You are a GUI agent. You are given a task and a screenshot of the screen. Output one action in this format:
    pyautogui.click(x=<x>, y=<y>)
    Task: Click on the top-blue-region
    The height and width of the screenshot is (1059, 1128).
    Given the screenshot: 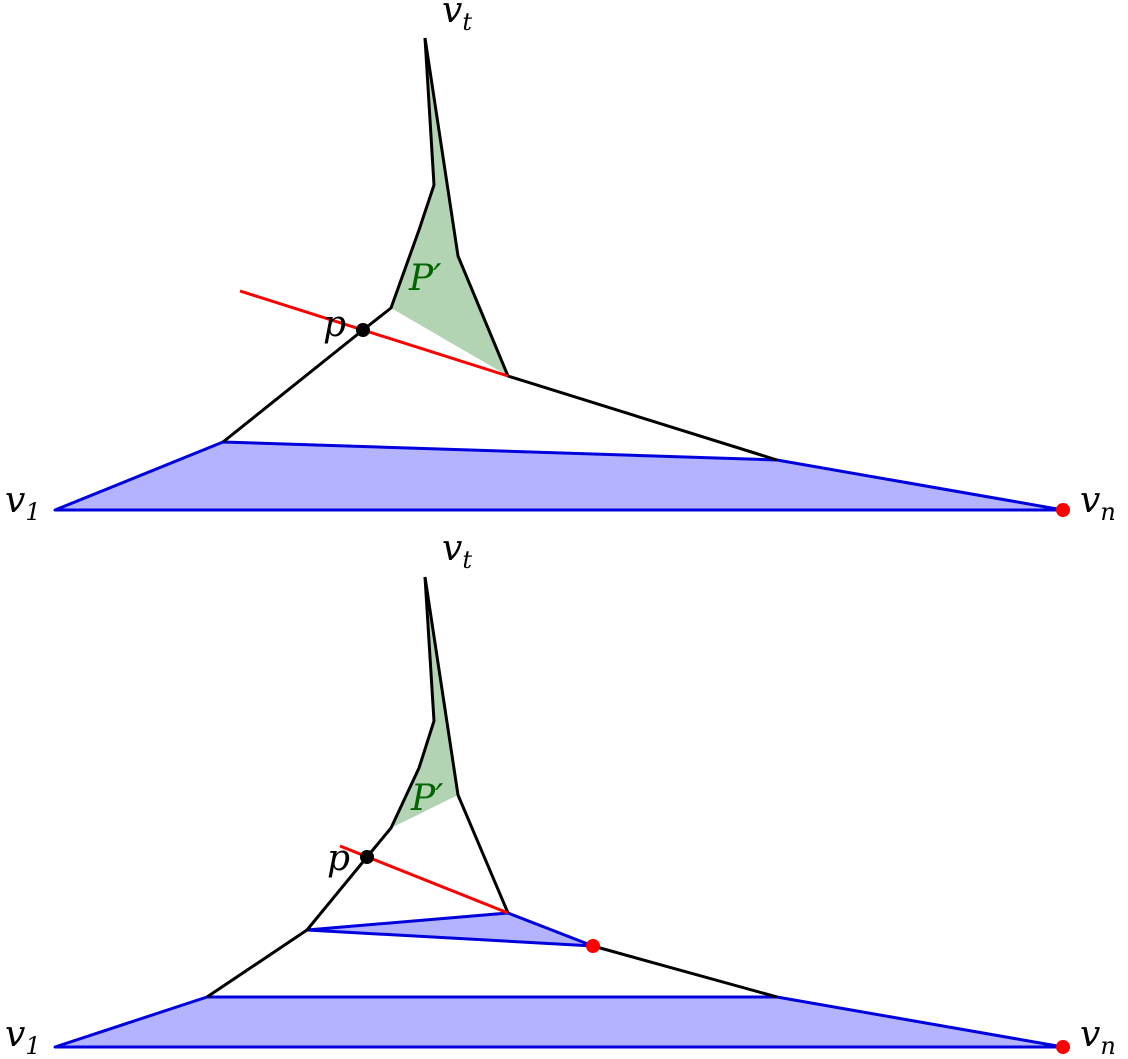 What is the action you would take?
    pyautogui.click(x=559, y=476)
    